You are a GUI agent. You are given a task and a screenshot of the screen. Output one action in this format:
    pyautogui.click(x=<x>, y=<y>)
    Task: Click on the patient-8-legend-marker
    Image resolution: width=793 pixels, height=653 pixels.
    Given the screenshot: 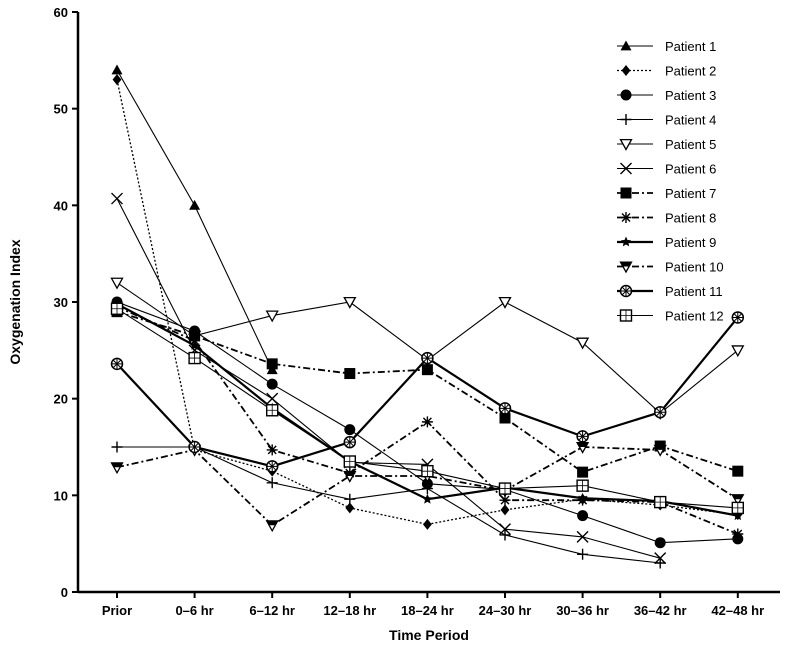 What is the action you would take?
    pyautogui.click(x=626, y=217)
    